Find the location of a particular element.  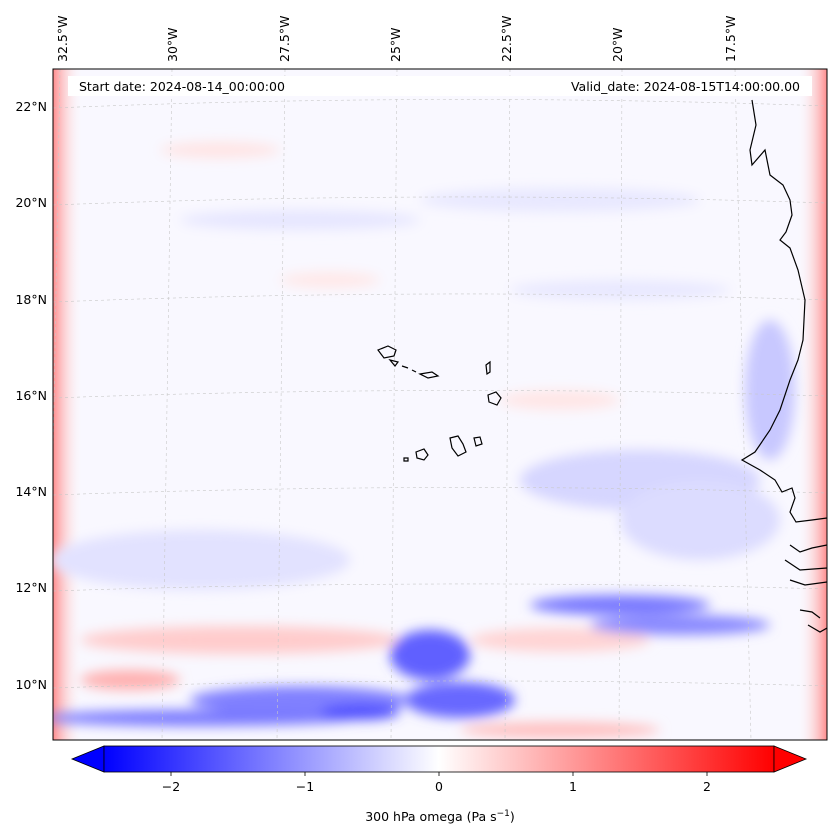

lon-label: 17.5°W is located at coordinates (730, 39).